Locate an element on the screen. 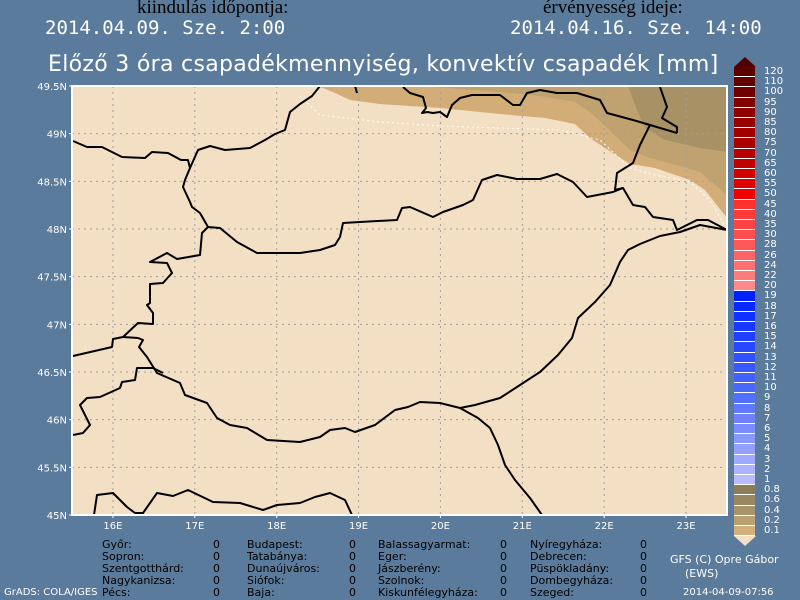 The width and height of the screenshot is (800, 600). legend-item: 15 is located at coordinates (764, 337).